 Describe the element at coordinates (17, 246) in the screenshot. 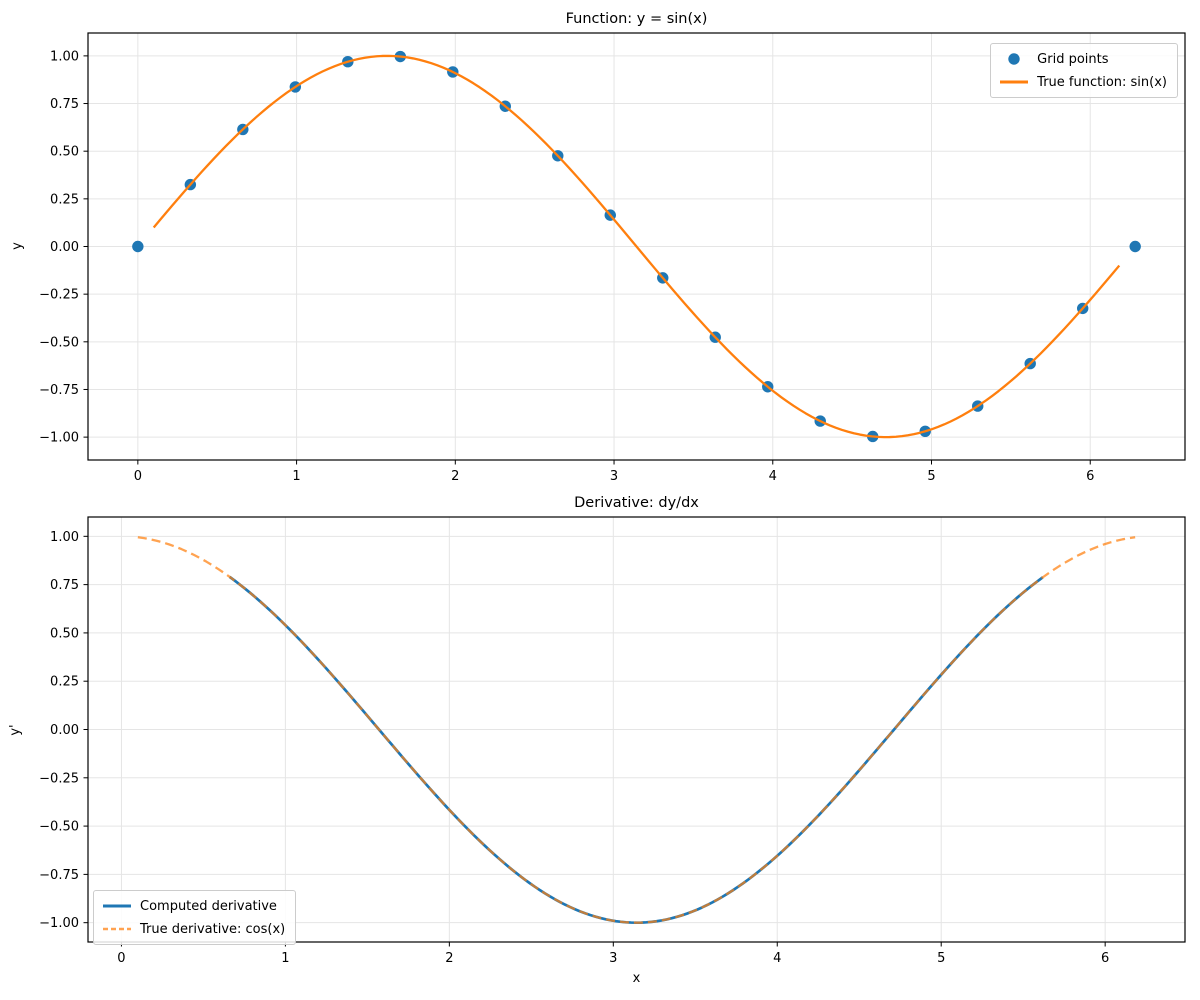

I see `function-y-axis-label: y` at that location.